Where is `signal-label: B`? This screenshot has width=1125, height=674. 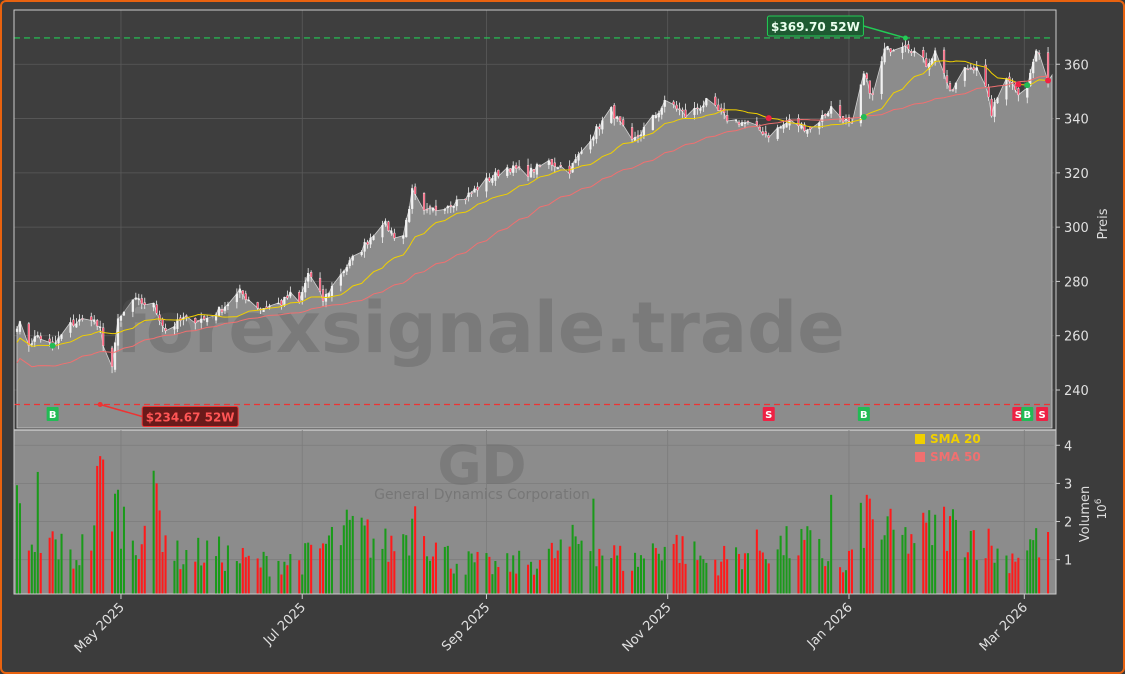
signal-label: B is located at coordinates (864, 415).